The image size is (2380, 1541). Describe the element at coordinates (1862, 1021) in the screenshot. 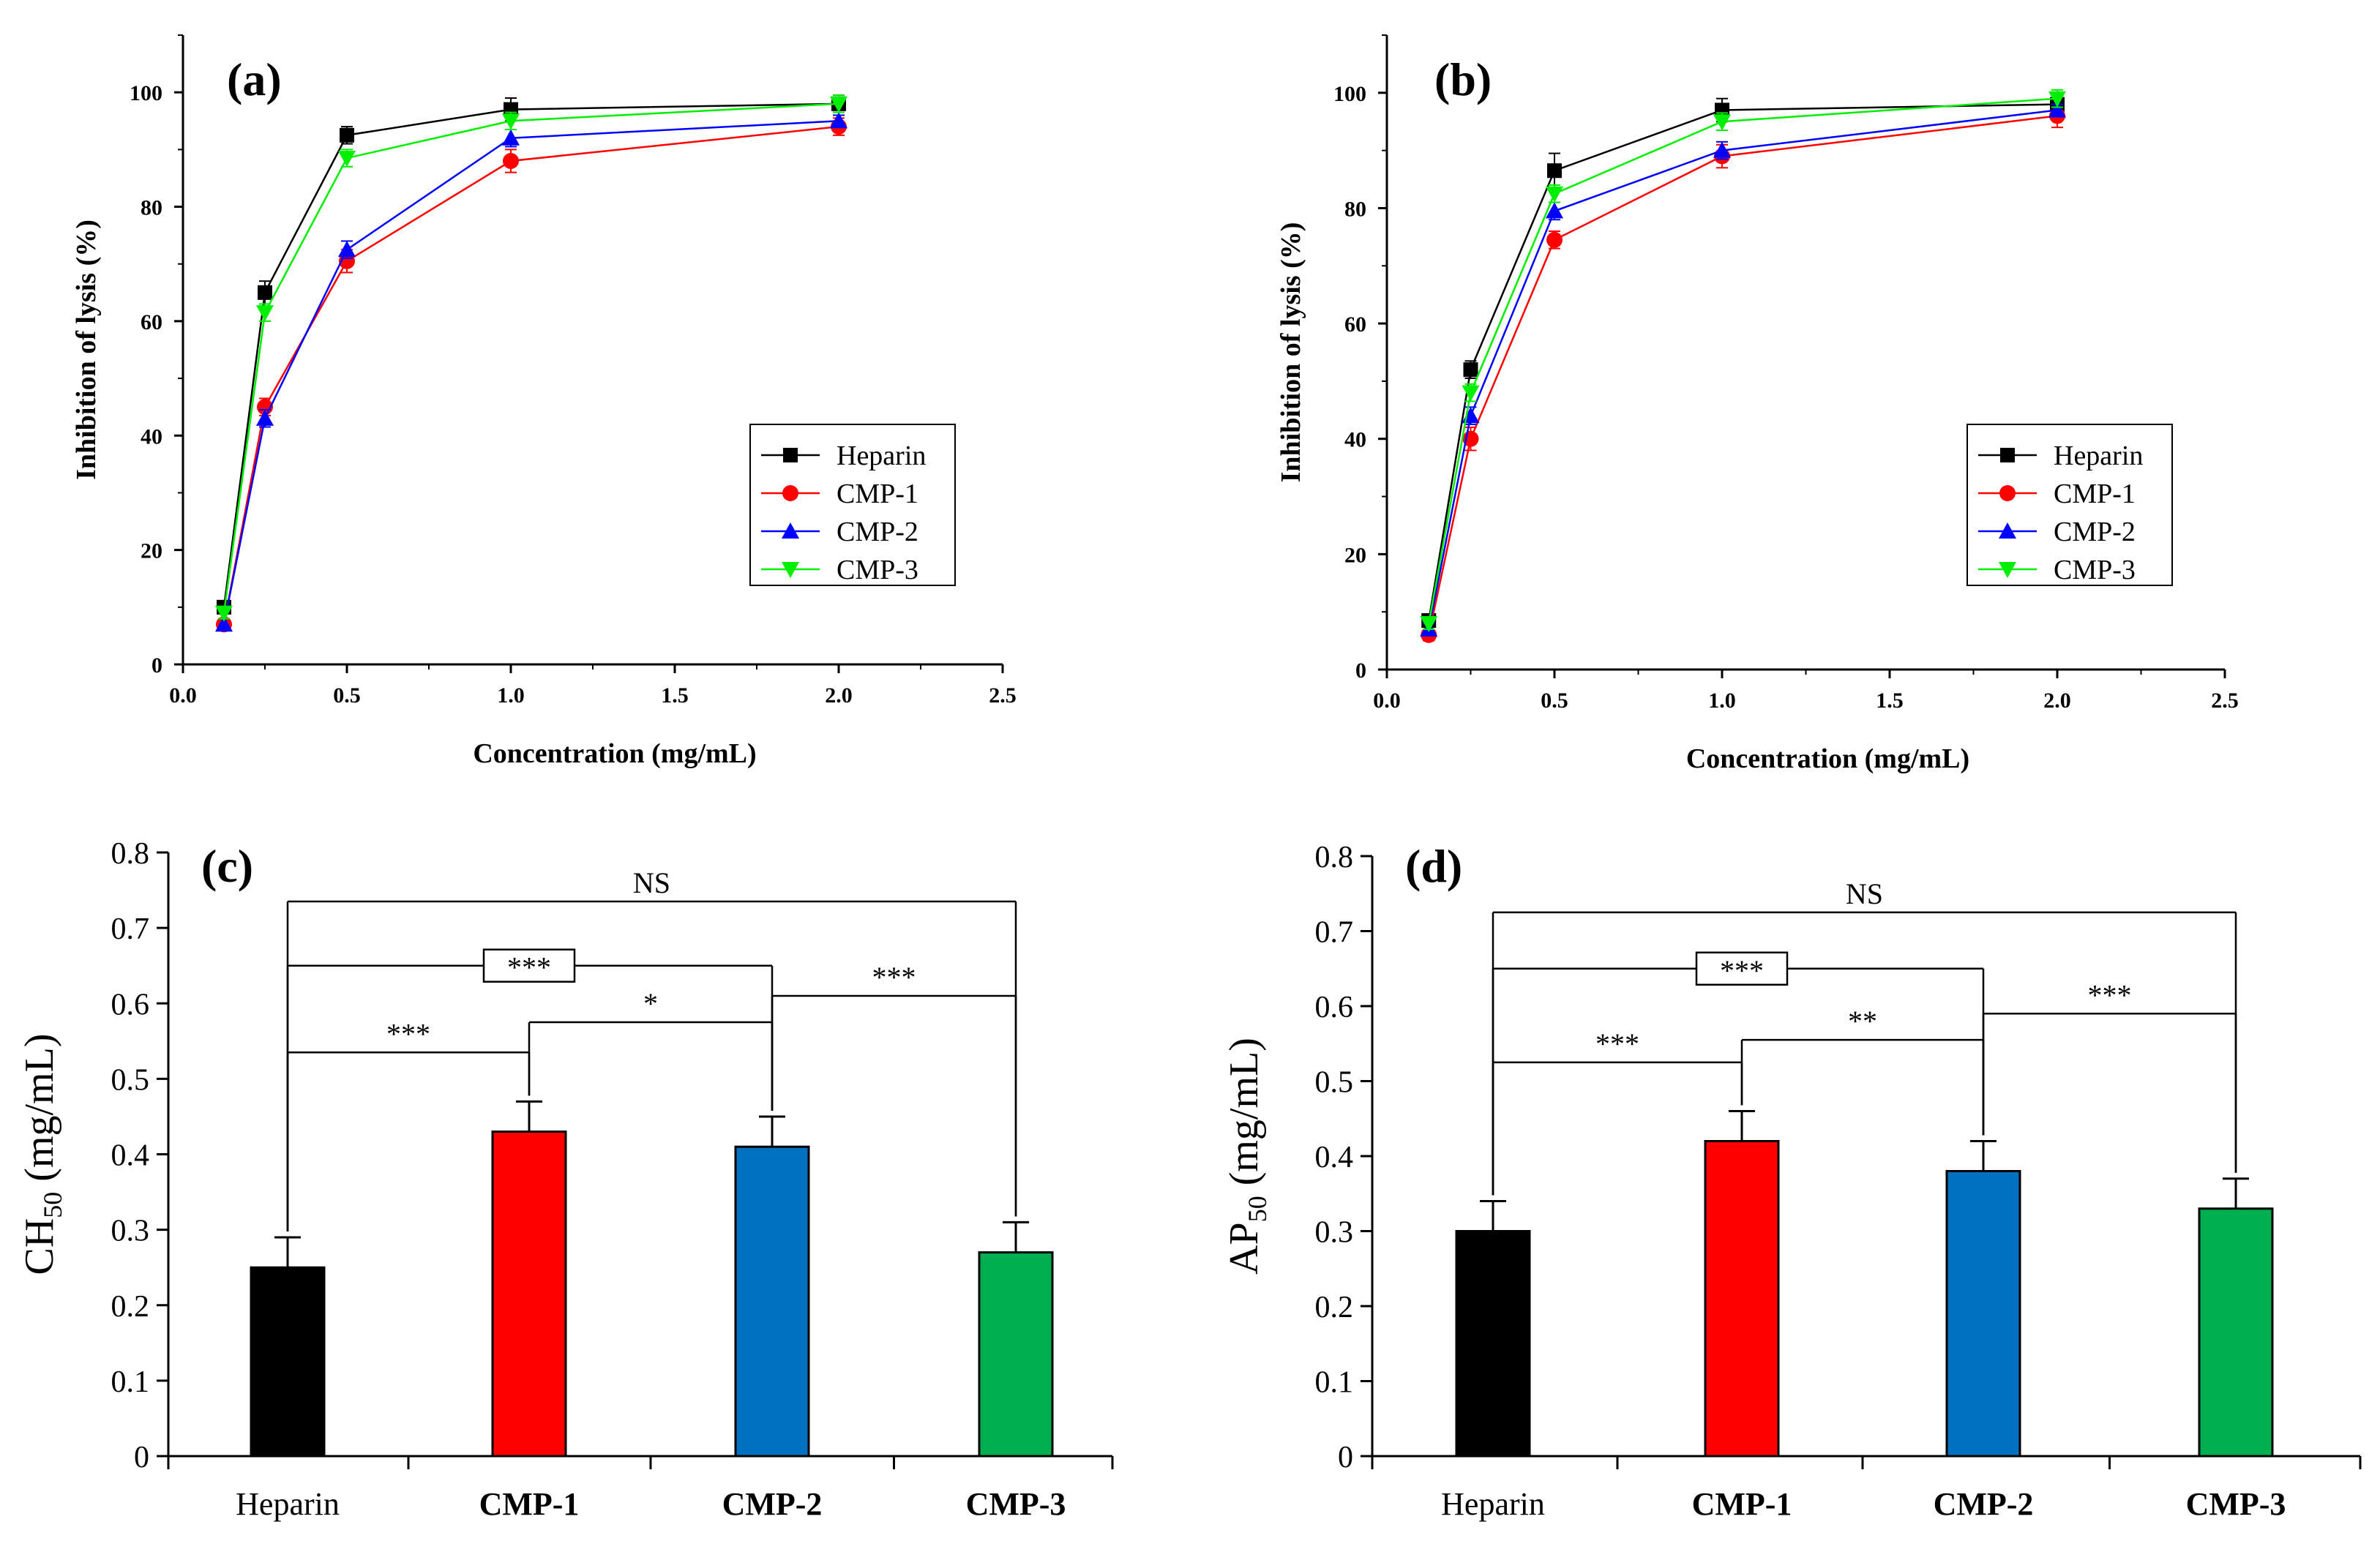

I see `significance-label: **` at that location.